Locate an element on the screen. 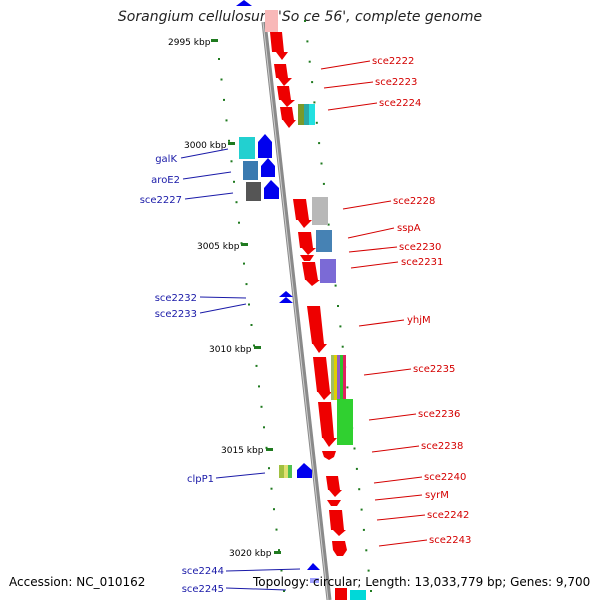 The height and width of the screenshot is (600, 600). feature-galK-cyan is located at coordinates (247, 148).